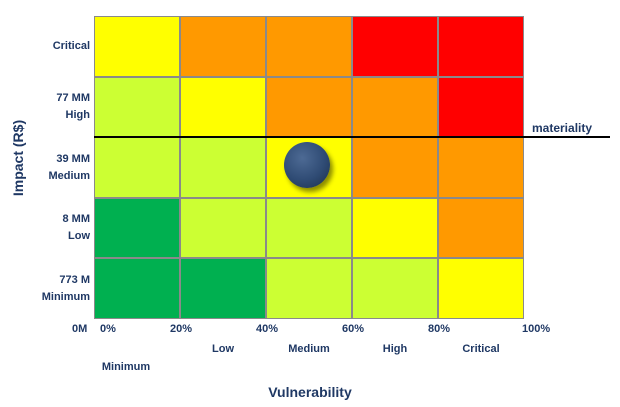  I want to click on y-axis-title: Impact (R$), so click(18, 158).